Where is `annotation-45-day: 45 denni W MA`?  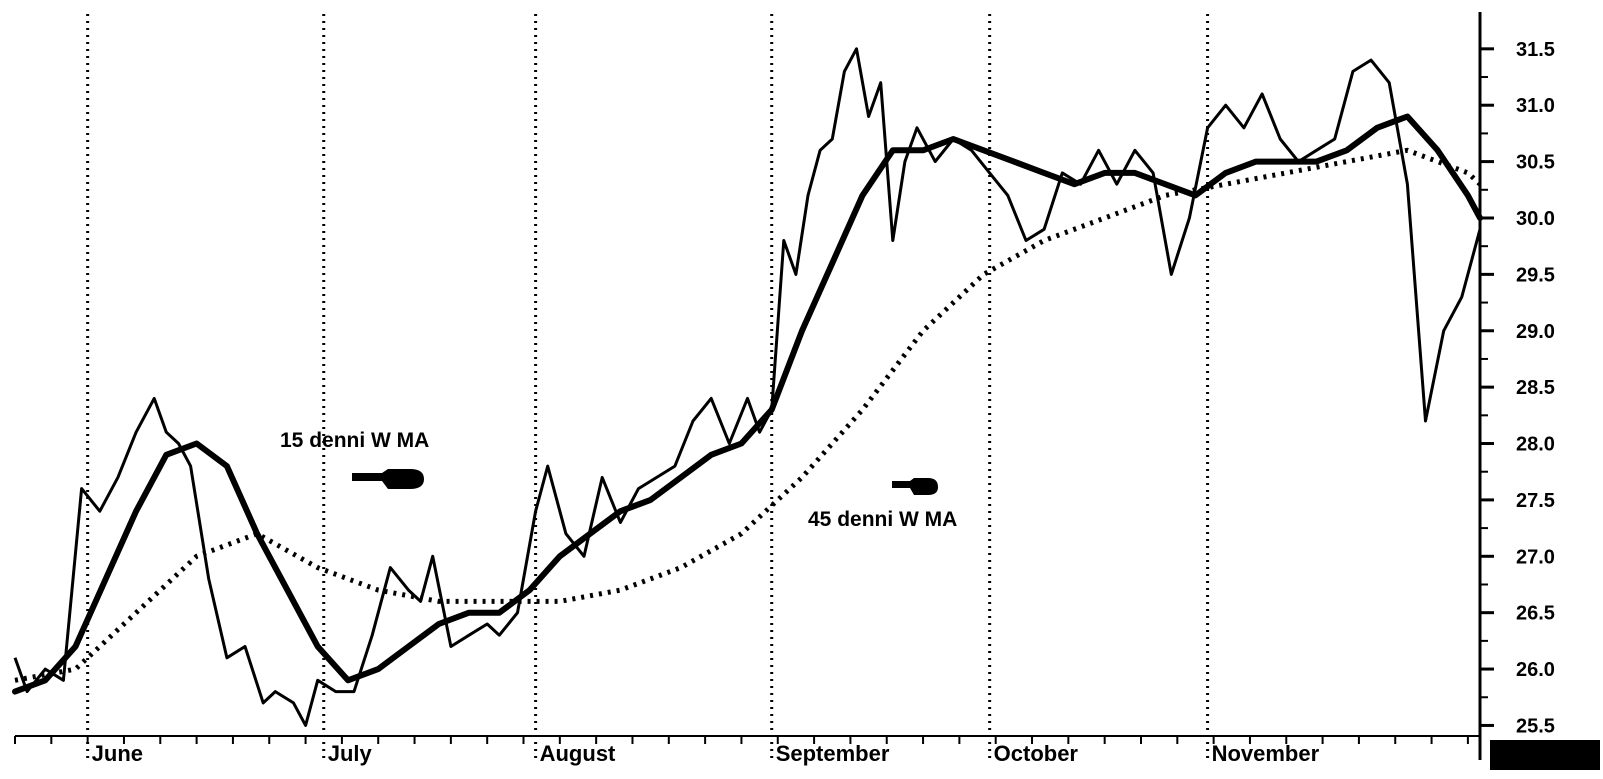 annotation-45-day: 45 denni W MA is located at coordinates (882, 504).